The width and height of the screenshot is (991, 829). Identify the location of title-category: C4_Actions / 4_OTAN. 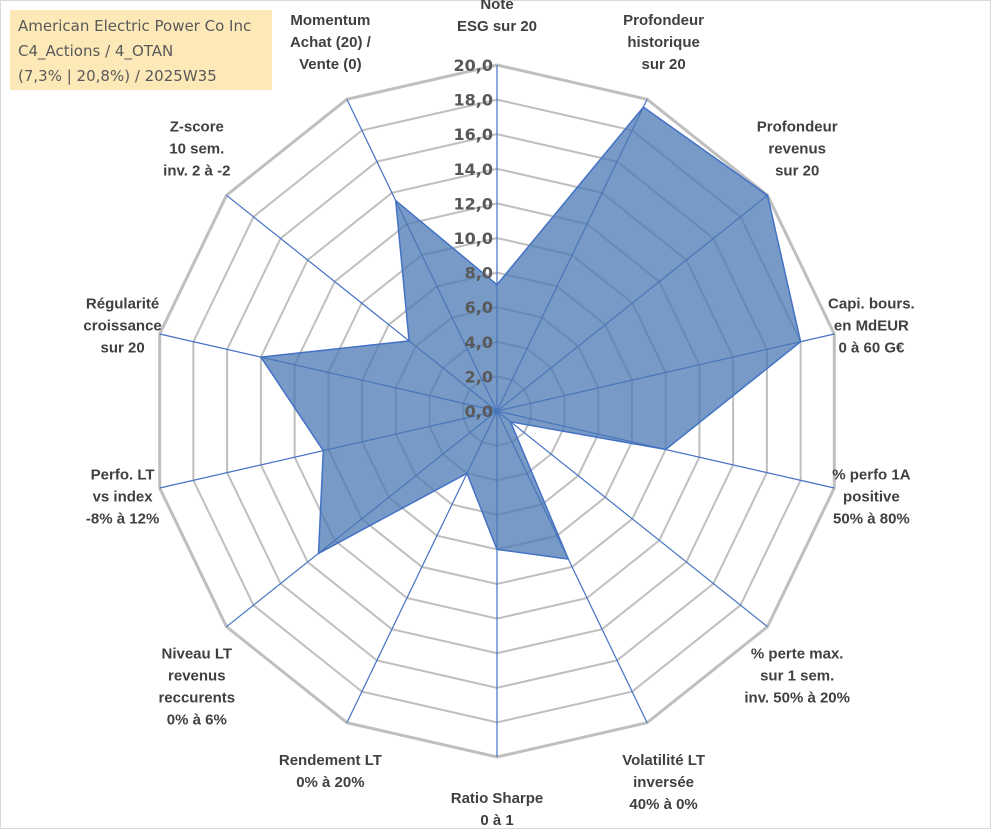
(96, 51).